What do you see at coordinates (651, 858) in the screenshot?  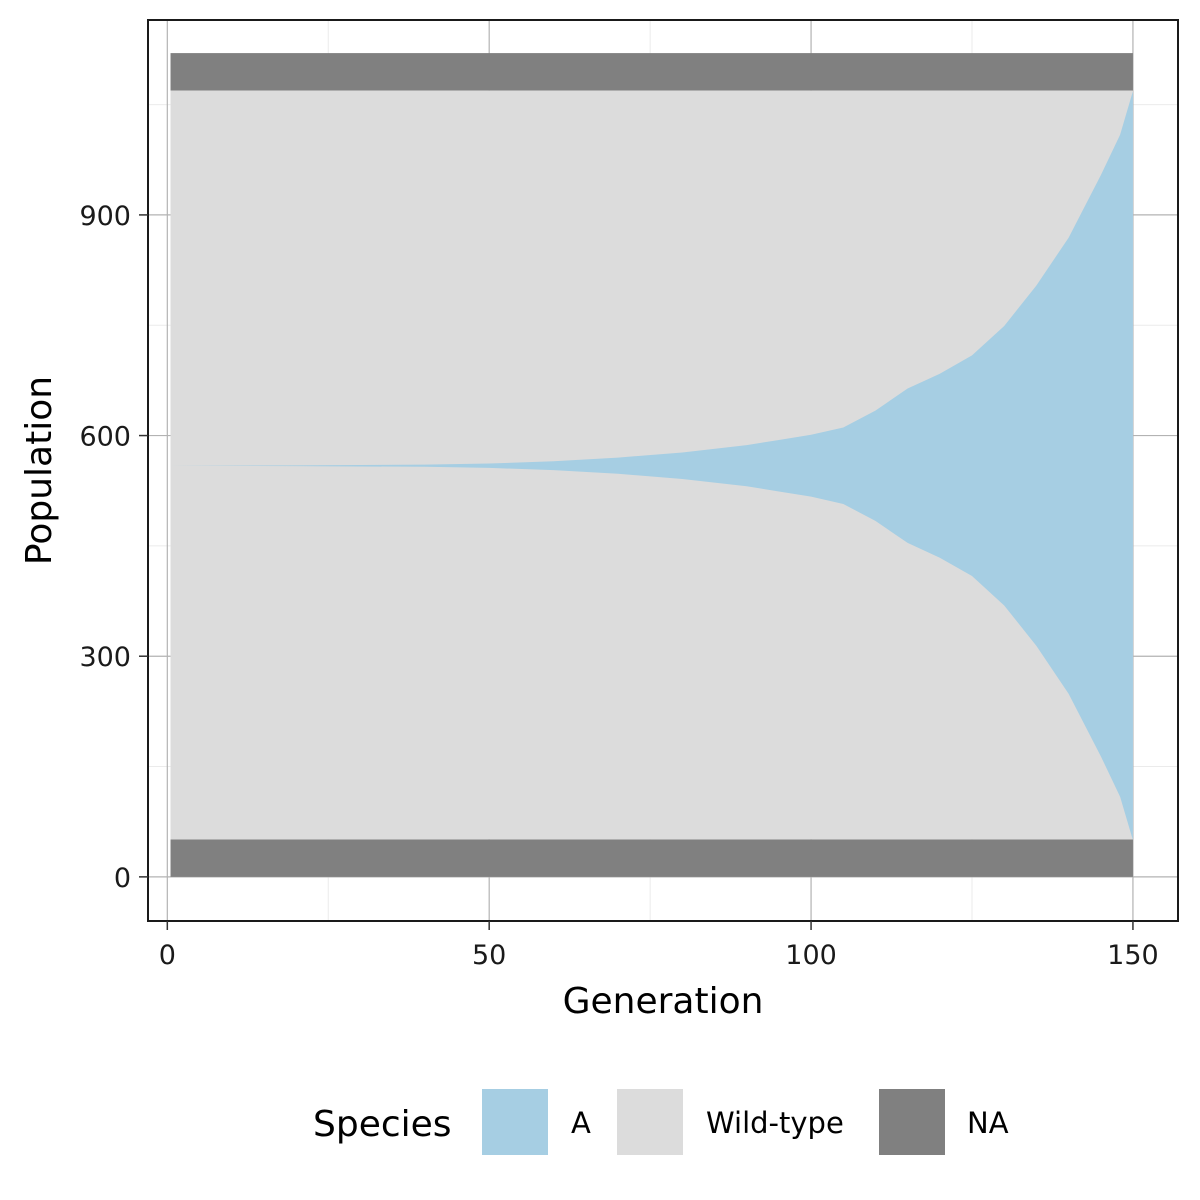 I see `area-na-bottom` at bounding box center [651, 858].